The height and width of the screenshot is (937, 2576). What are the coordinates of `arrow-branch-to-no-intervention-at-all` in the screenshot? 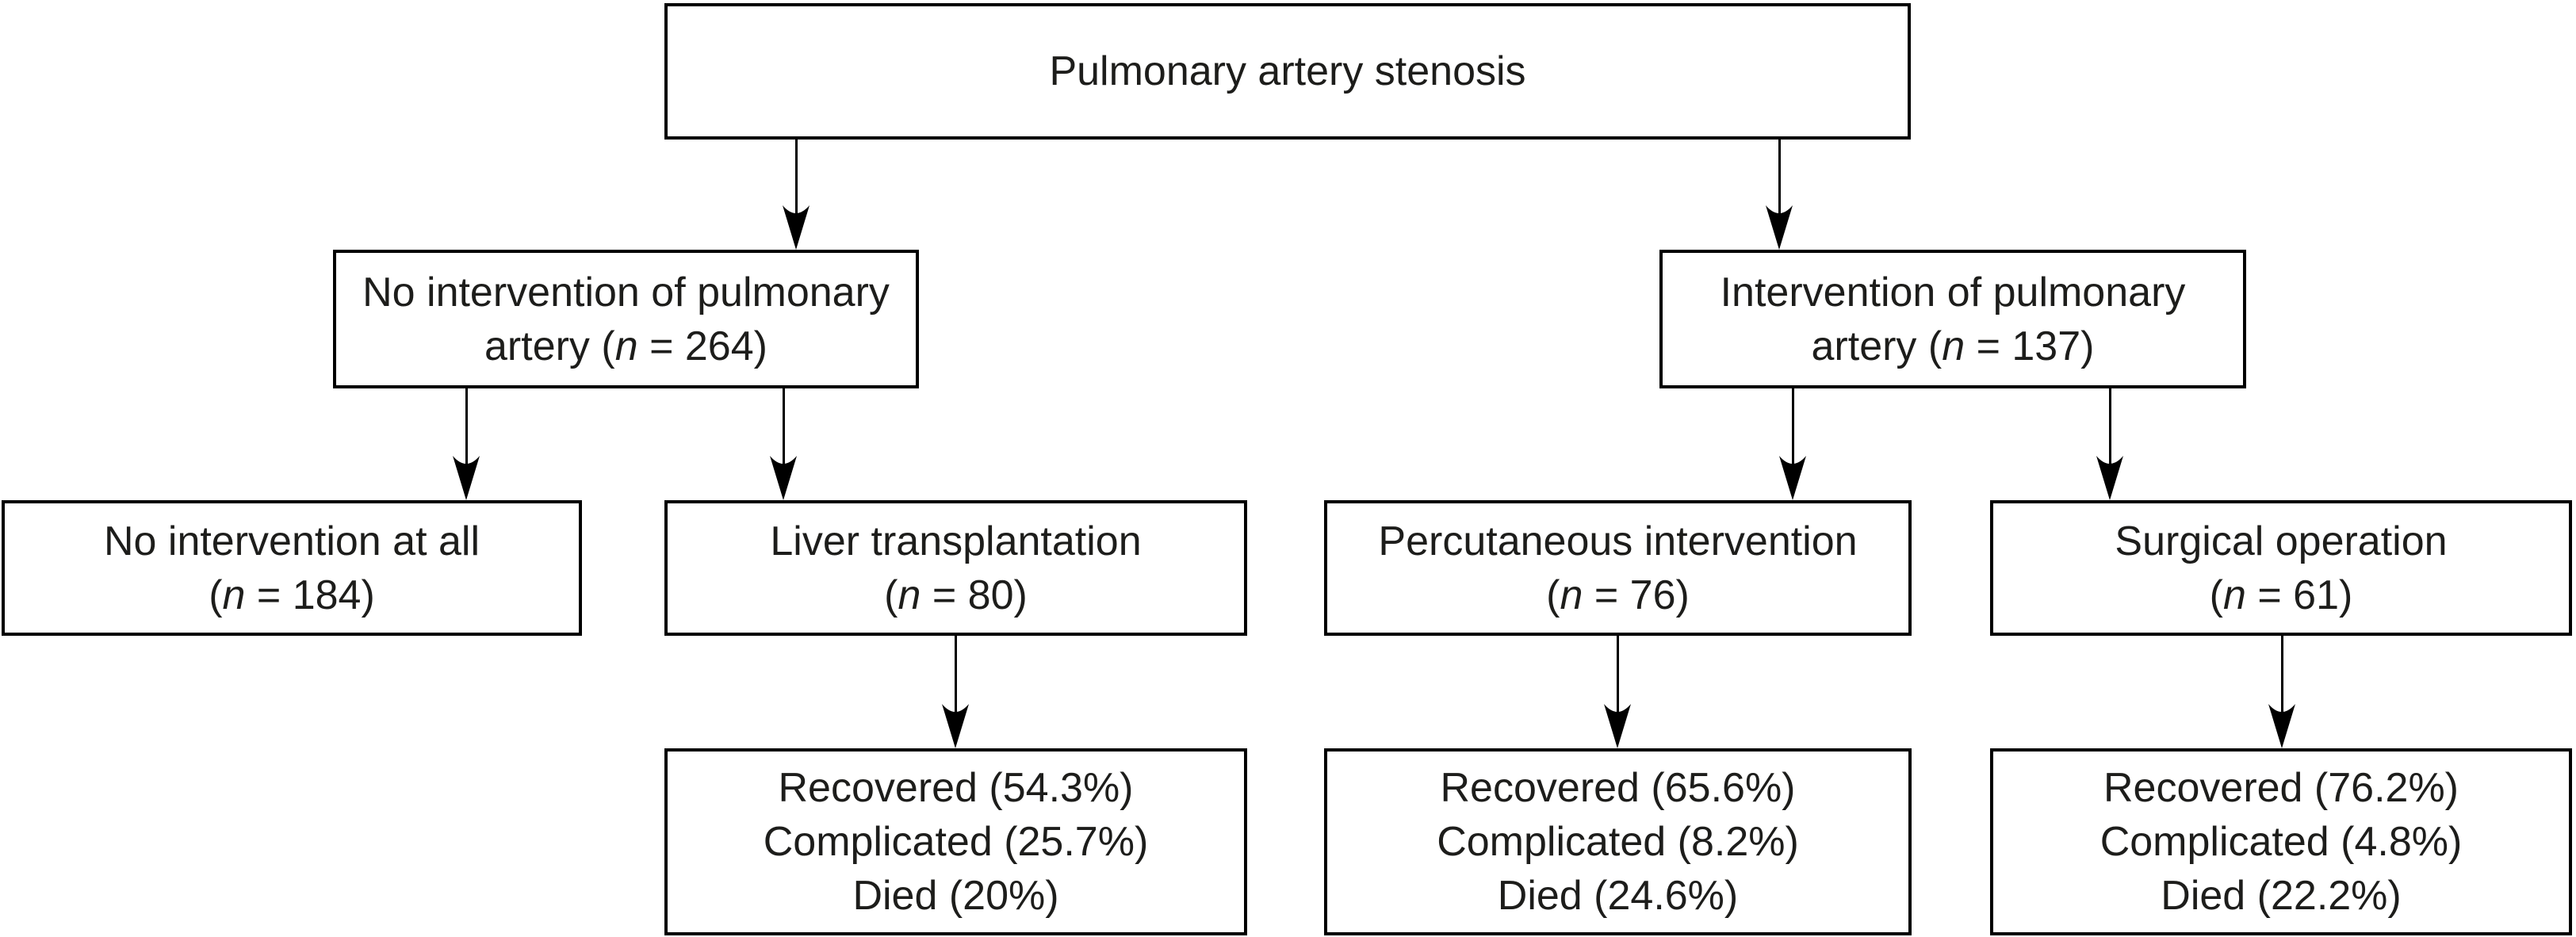 It's located at (466, 444).